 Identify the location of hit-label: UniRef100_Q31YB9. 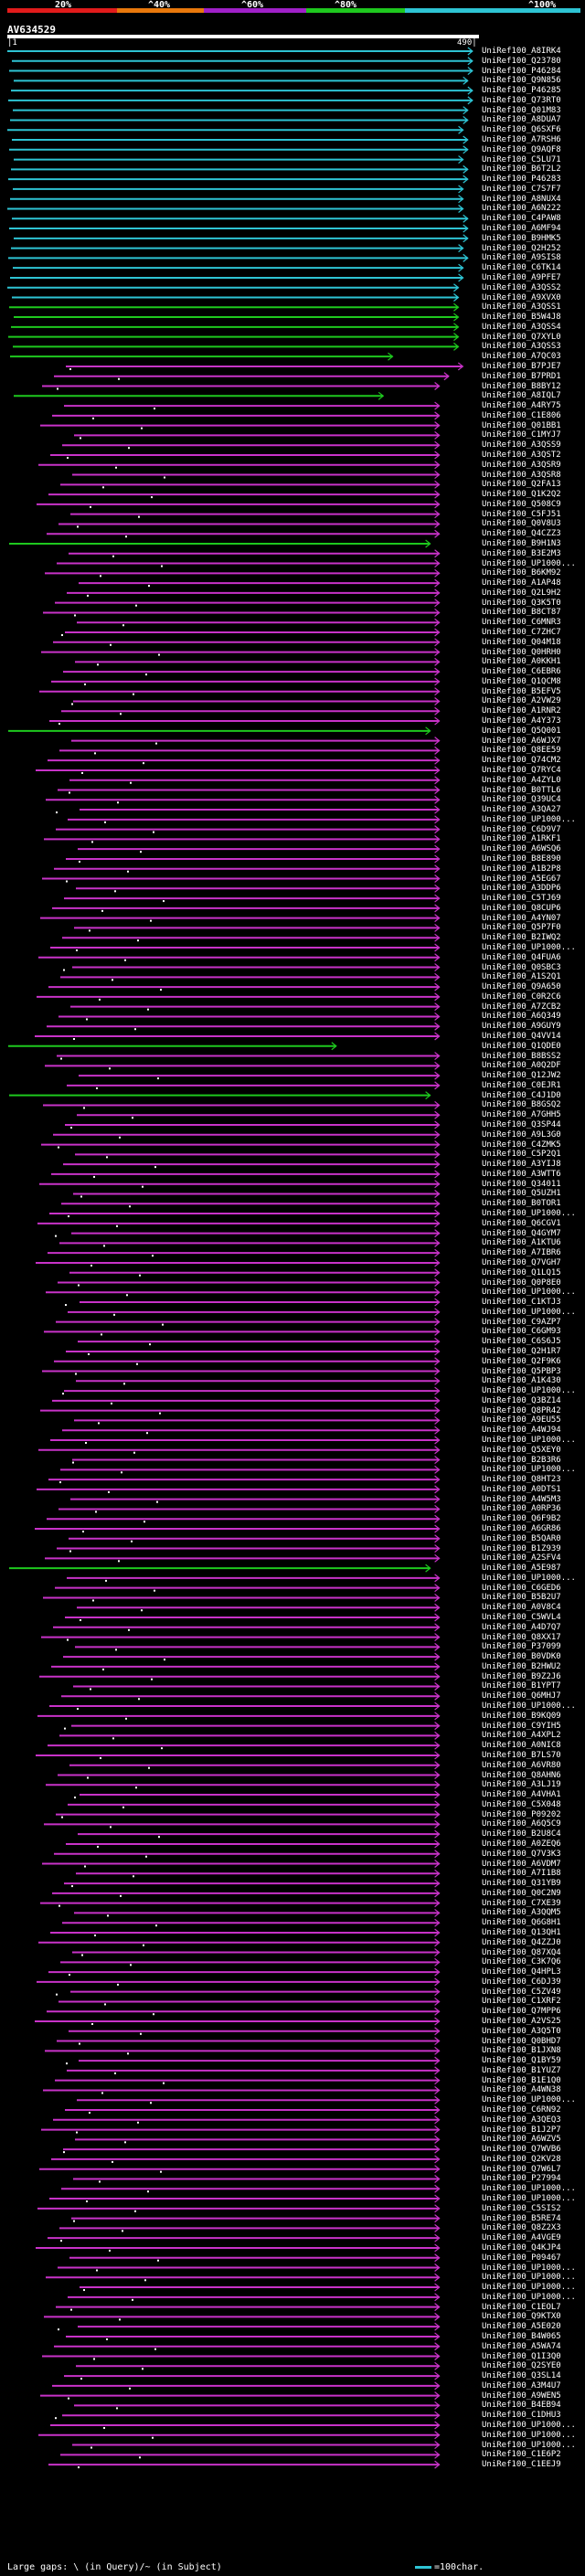
(521, 1884).